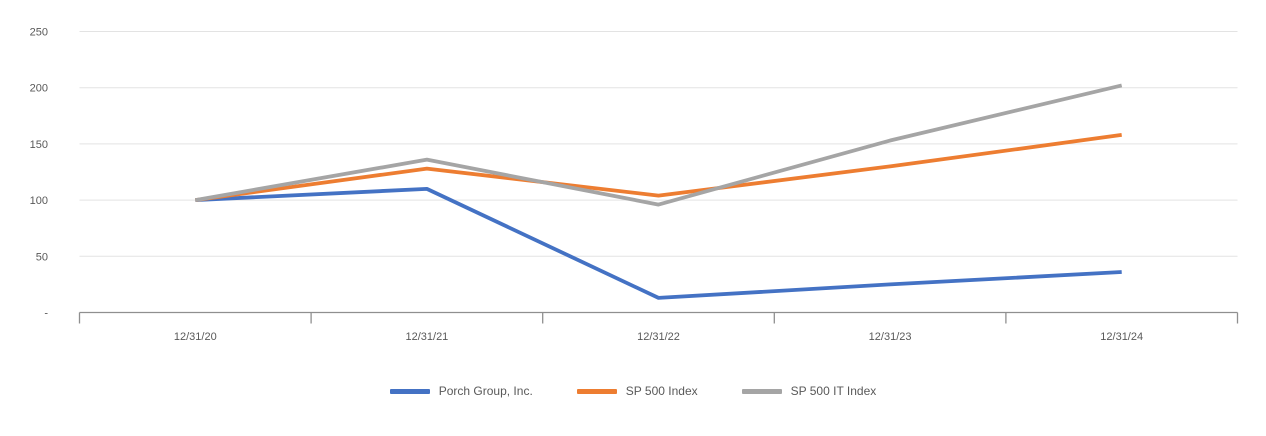 The image size is (1266, 436). What do you see at coordinates (661, 391) in the screenshot?
I see `legend-label-sp500: SP 500 Index` at bounding box center [661, 391].